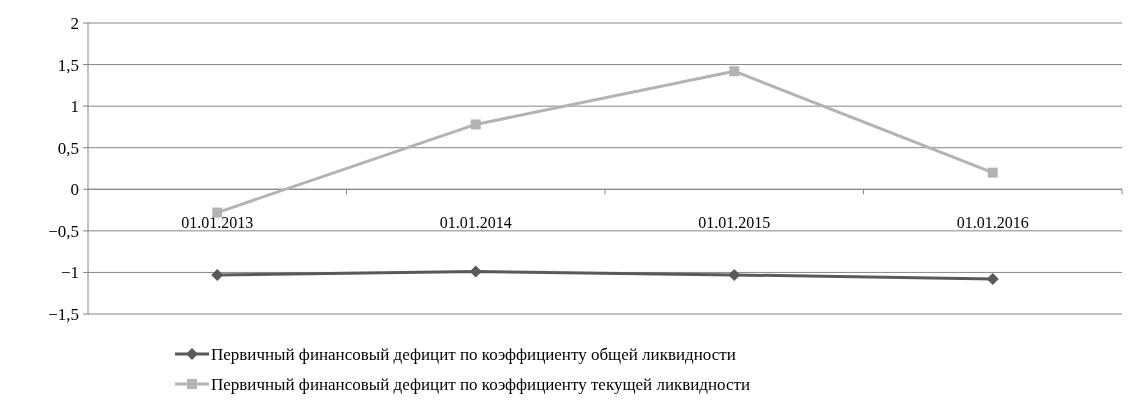  Describe the element at coordinates (992, 223) in the screenshot. I see `x-tick-label: 01.01.2016` at that location.